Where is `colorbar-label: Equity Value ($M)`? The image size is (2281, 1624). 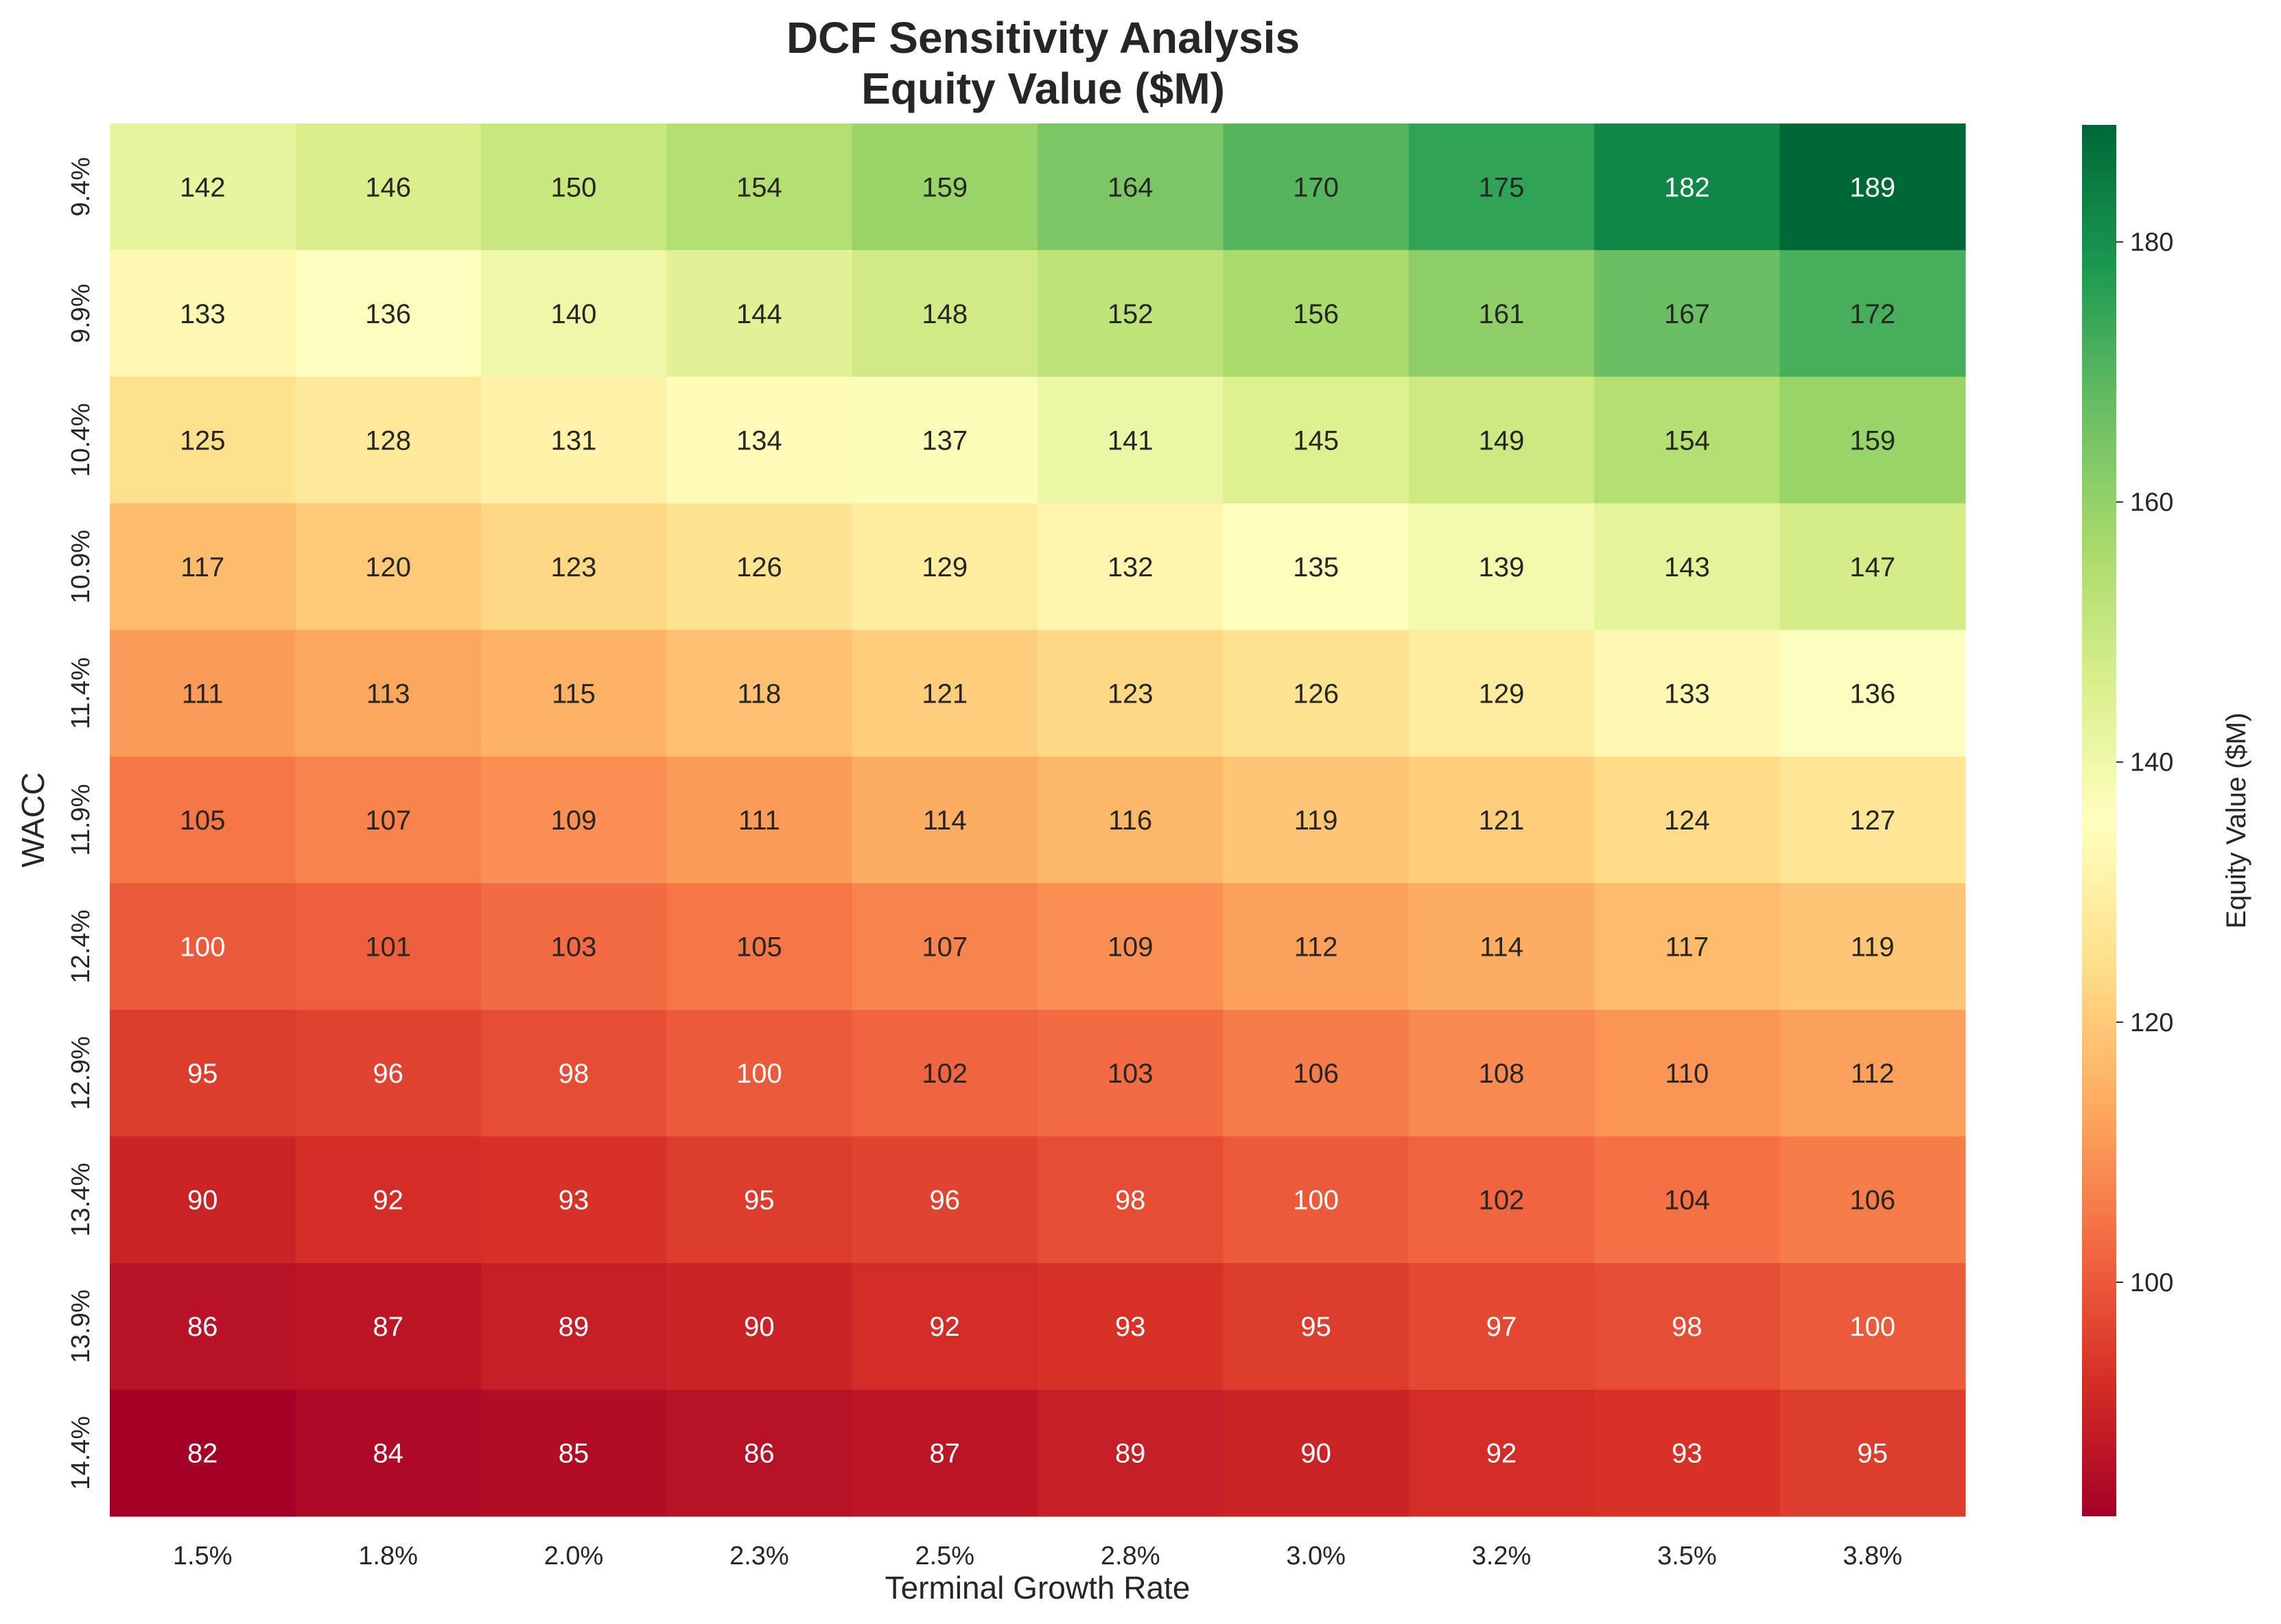
colorbar-label: Equity Value ($M) is located at coordinates (2236, 821).